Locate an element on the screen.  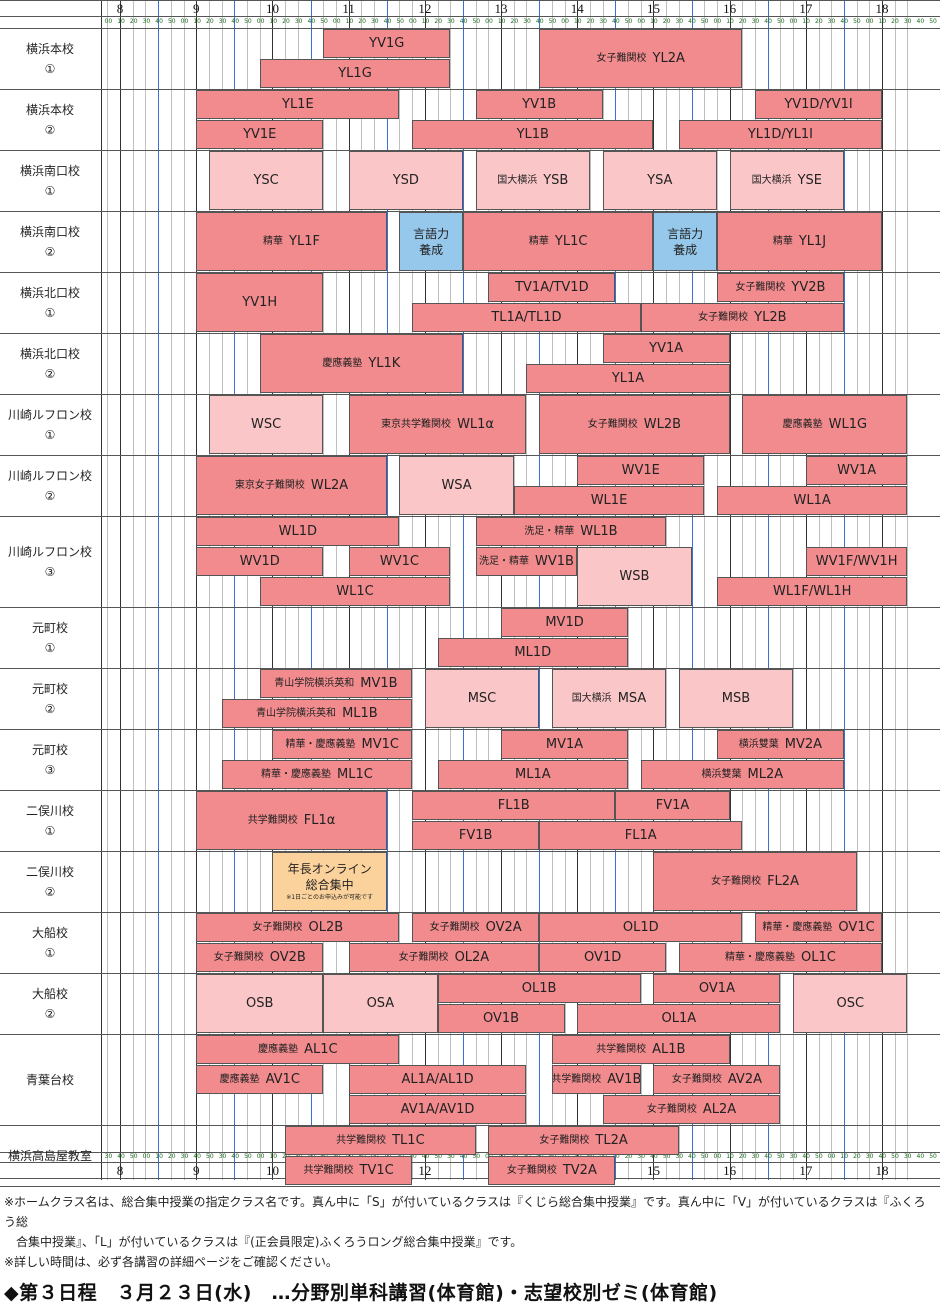
class-block: WL1F/WL1H is located at coordinates (812, 591).